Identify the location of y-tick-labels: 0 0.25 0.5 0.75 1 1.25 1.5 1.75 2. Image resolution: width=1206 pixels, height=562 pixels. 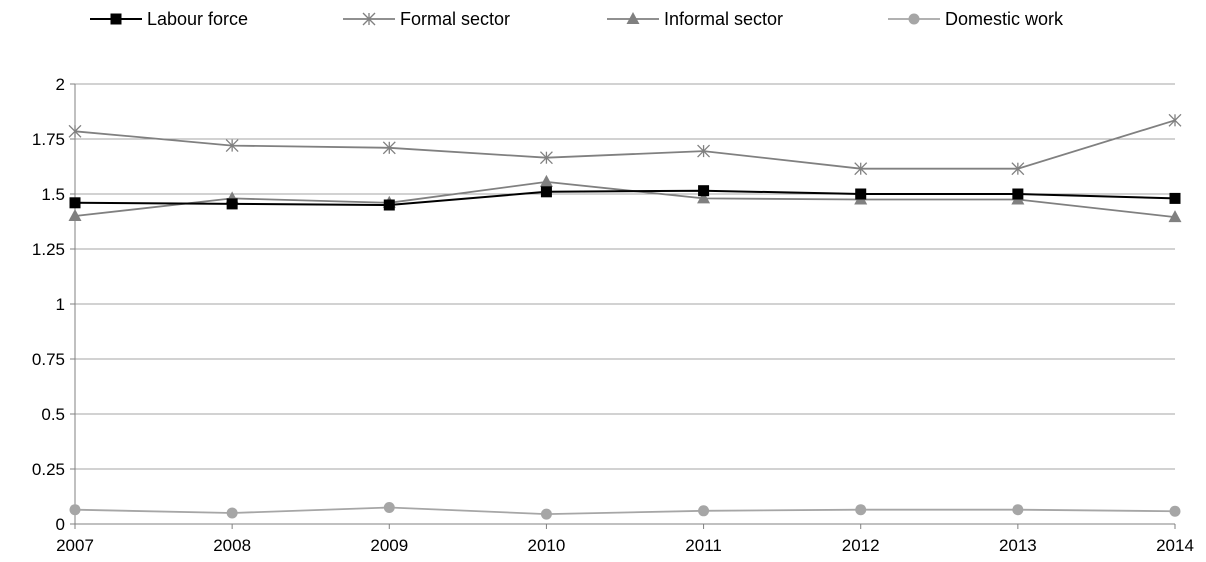
(48, 304).